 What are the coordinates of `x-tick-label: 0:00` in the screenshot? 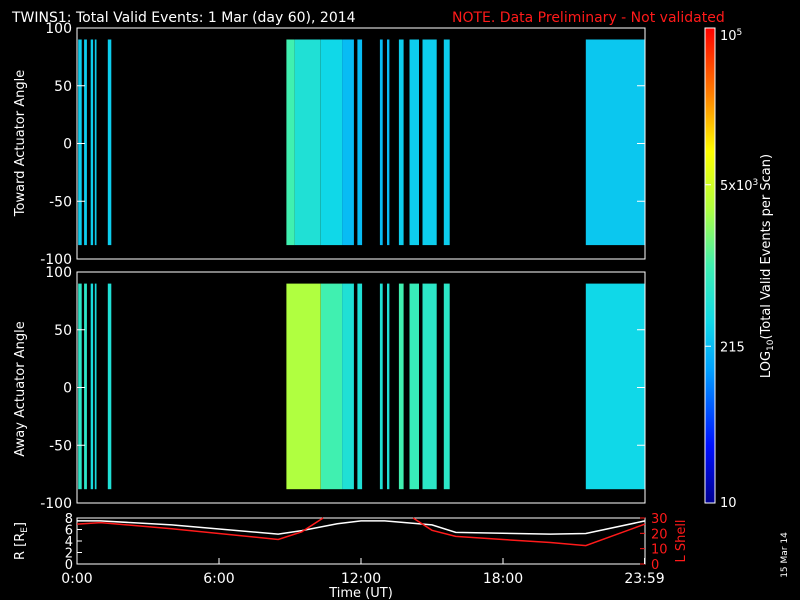 It's located at (76, 579).